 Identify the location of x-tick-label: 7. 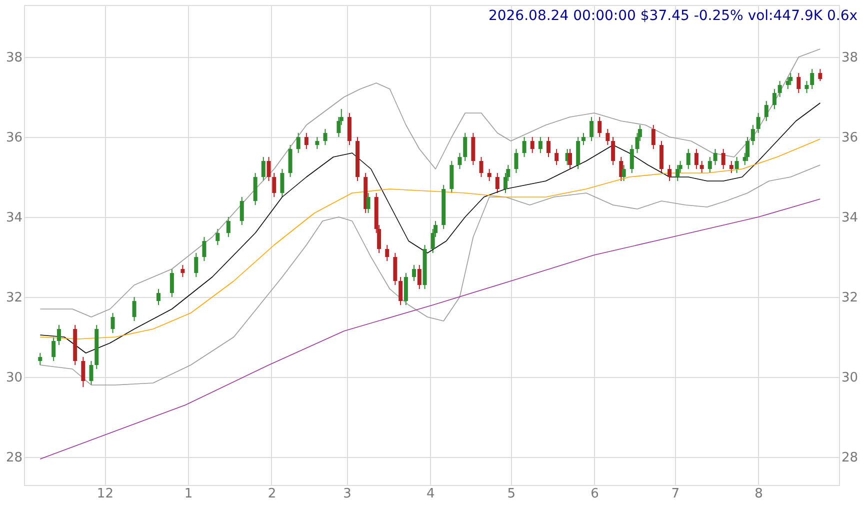
(675, 494).